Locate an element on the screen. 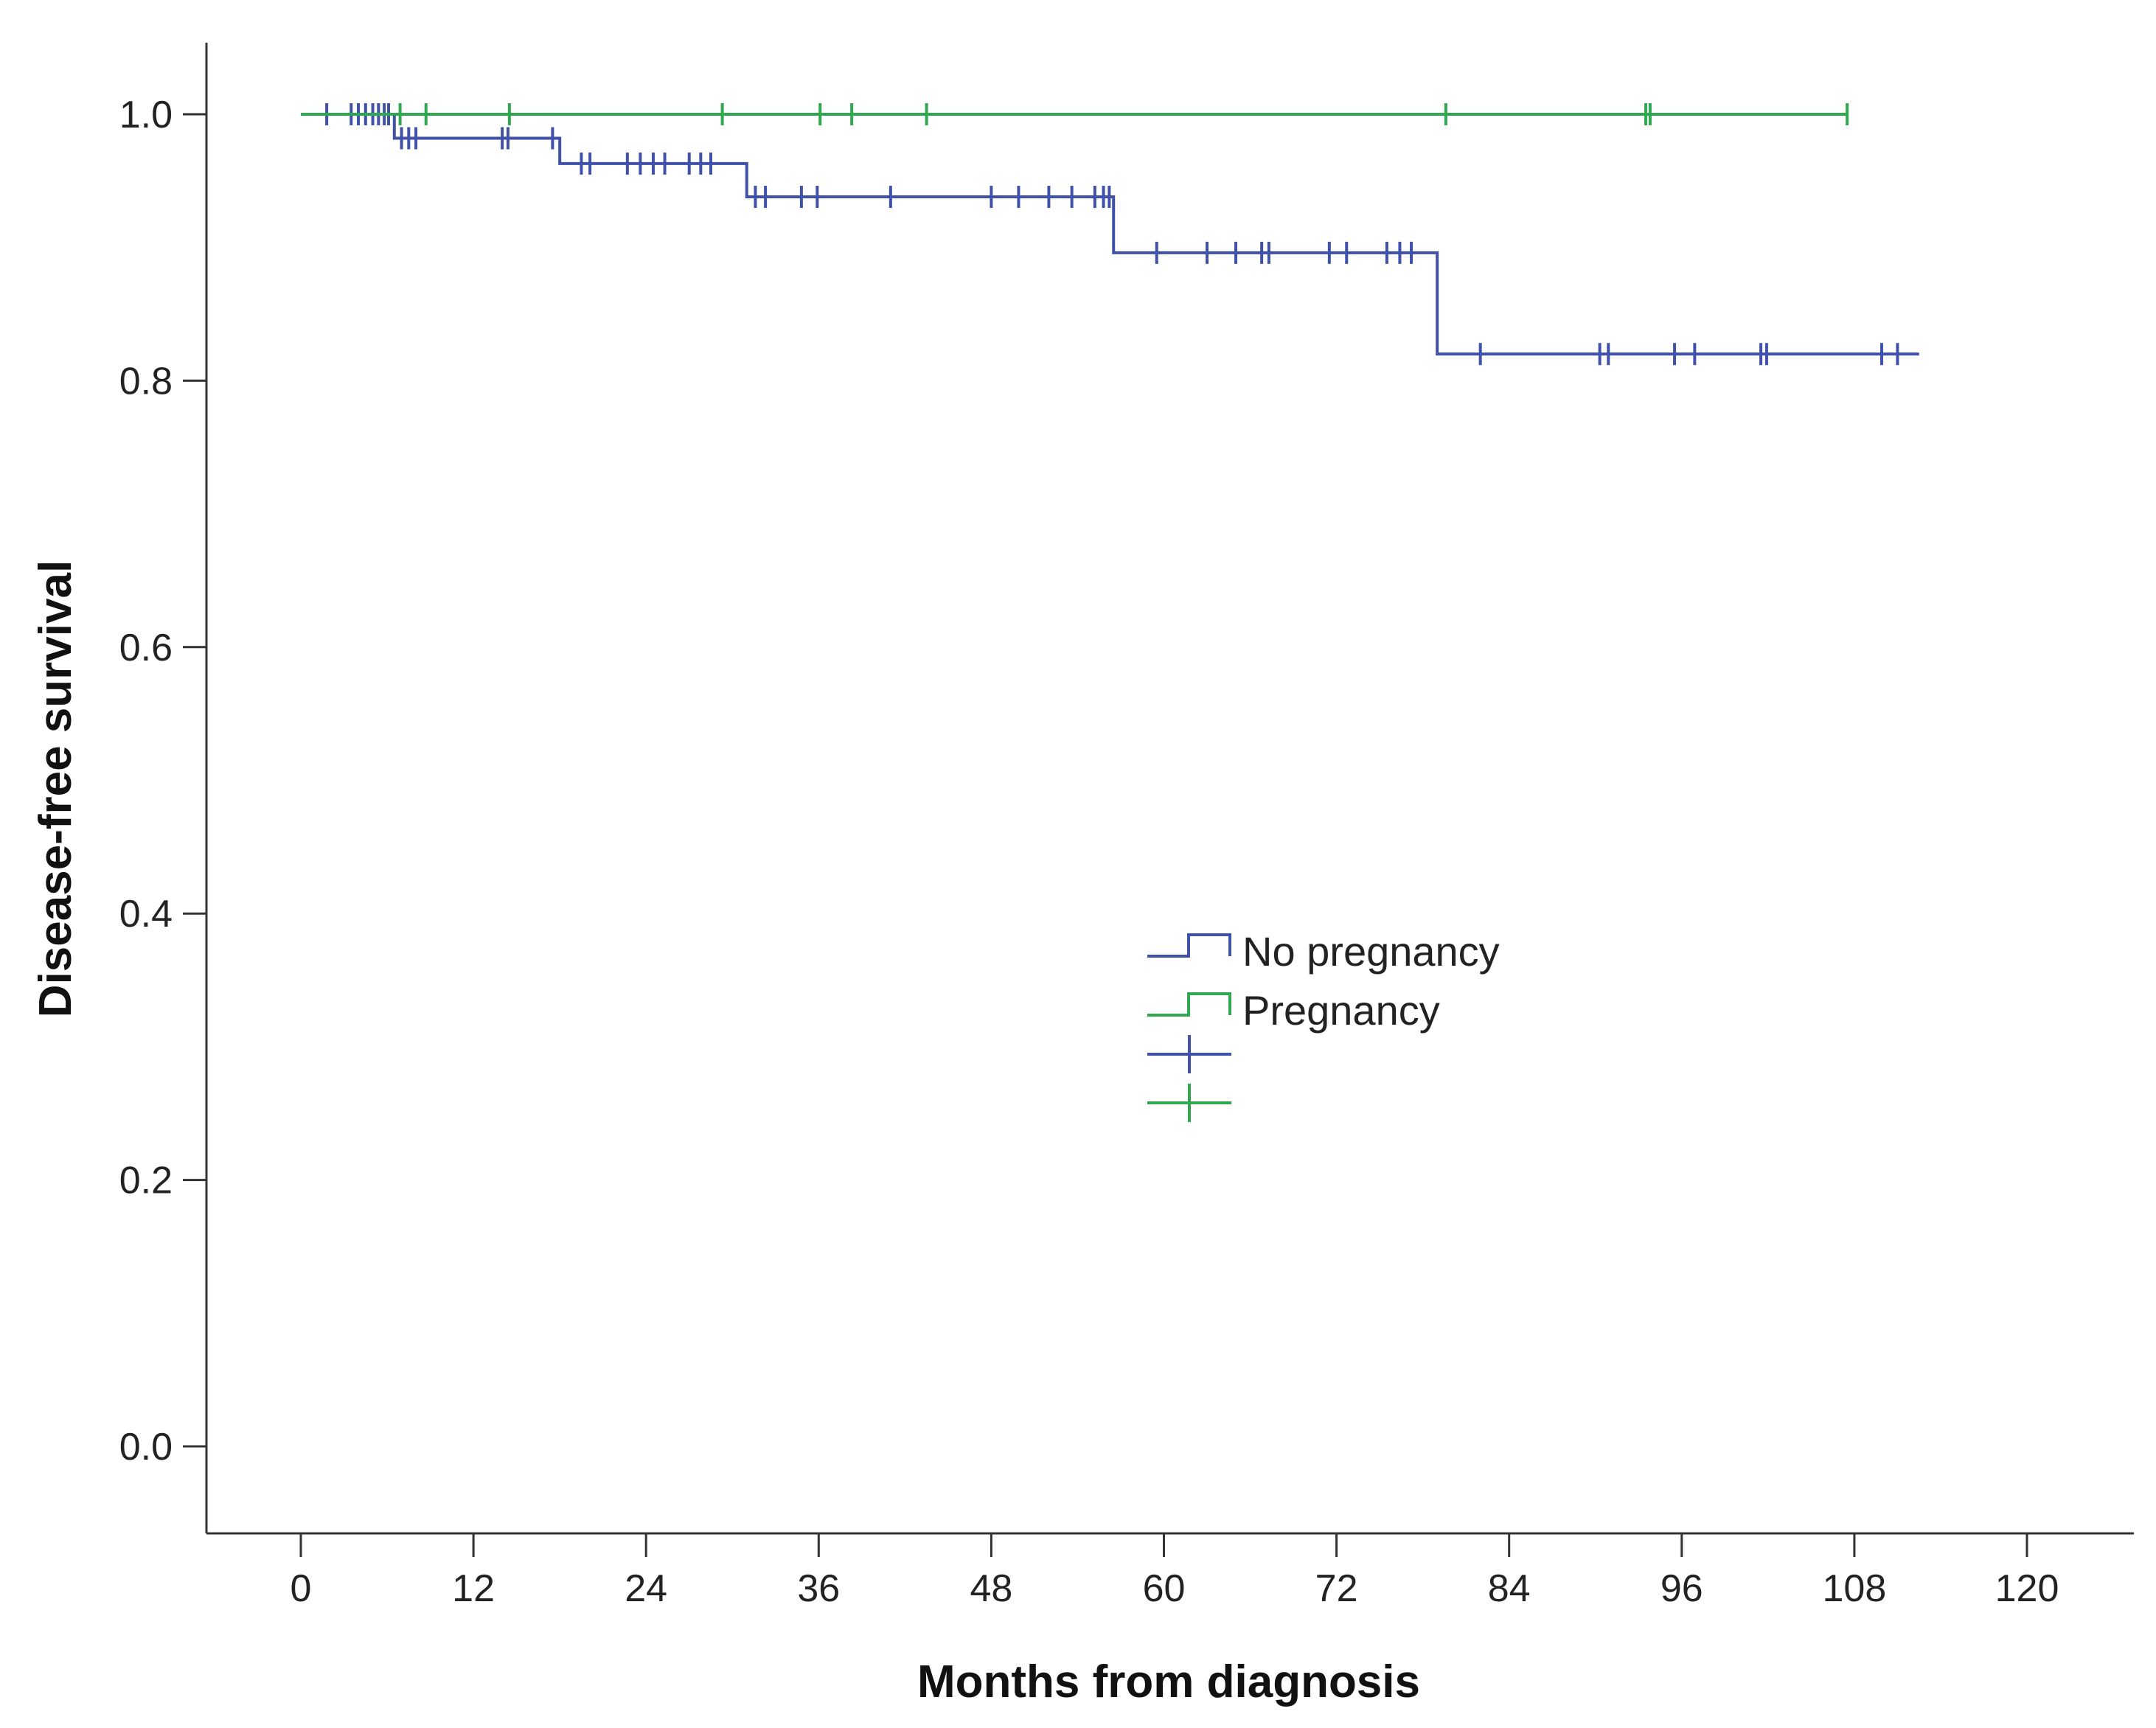 The width and height of the screenshot is (2156, 1728). y-tick-label: 0.2 is located at coordinates (146, 1181).